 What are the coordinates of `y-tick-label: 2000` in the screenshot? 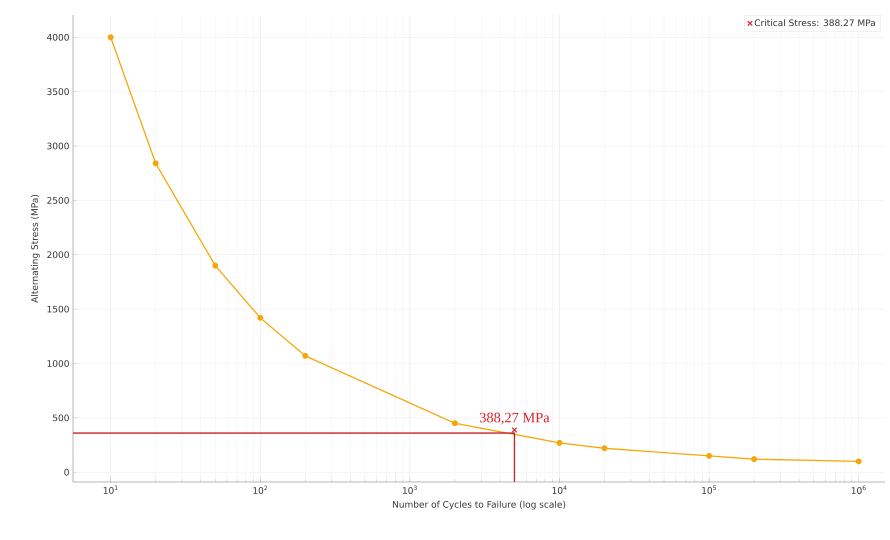 It's located at (58, 254).